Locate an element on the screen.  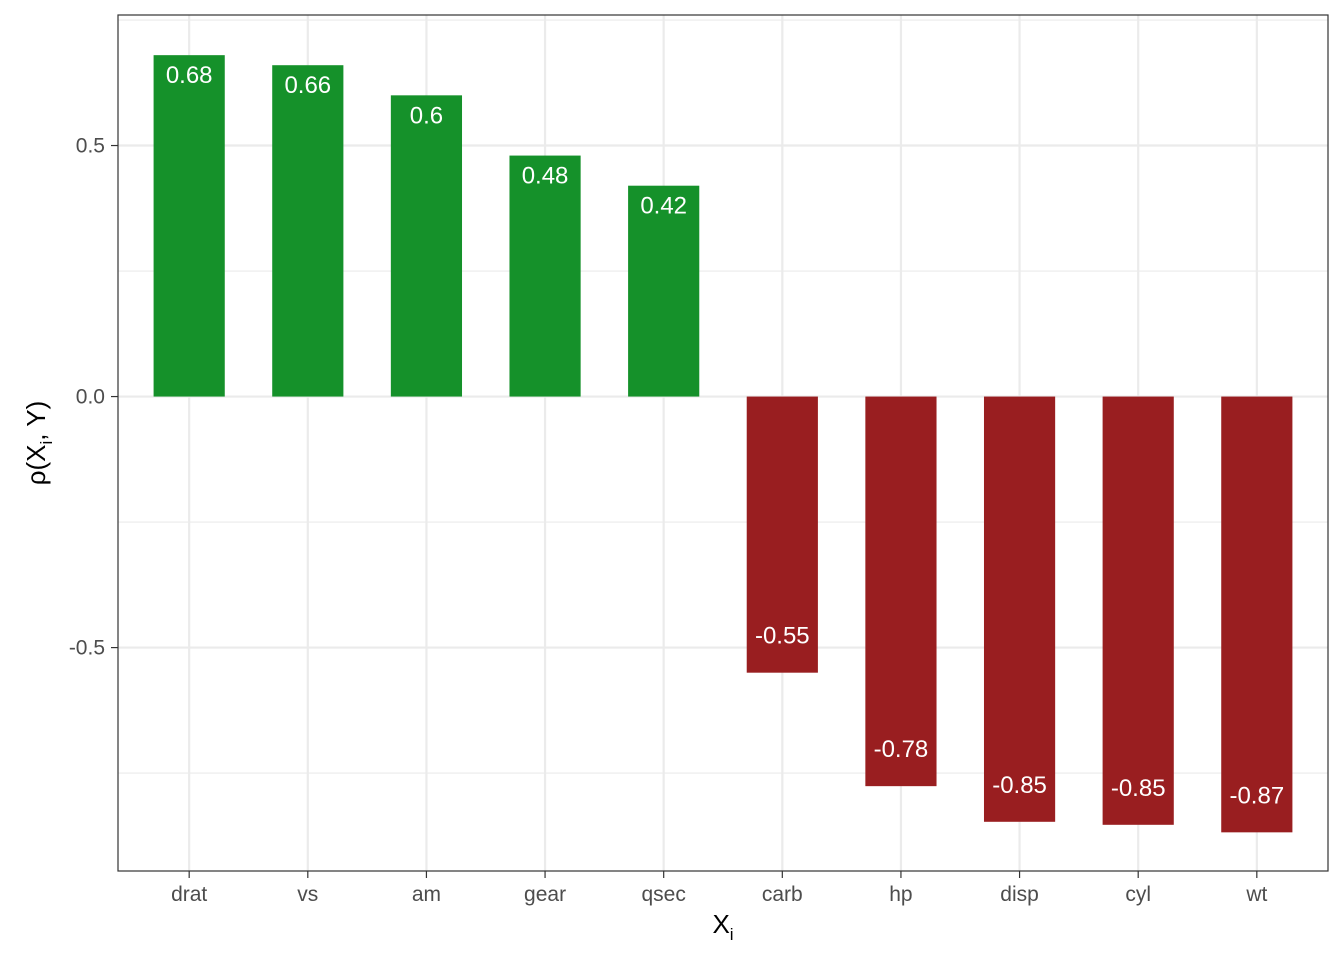
y-axis-title: ρ(Xi, Y) is located at coordinates (38, 443).